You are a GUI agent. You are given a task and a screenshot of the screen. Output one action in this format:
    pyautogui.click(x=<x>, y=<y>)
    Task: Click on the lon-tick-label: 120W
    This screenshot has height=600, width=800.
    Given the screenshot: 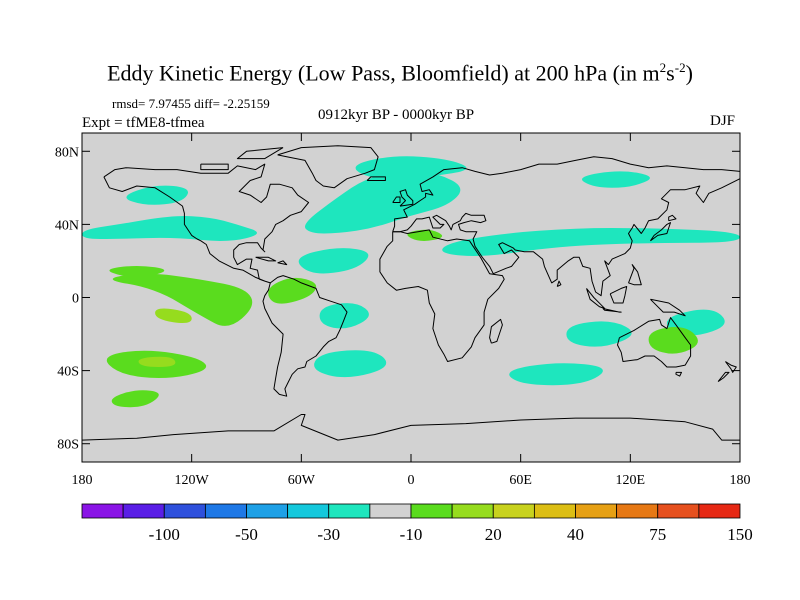 What is the action you would take?
    pyautogui.click(x=192, y=480)
    